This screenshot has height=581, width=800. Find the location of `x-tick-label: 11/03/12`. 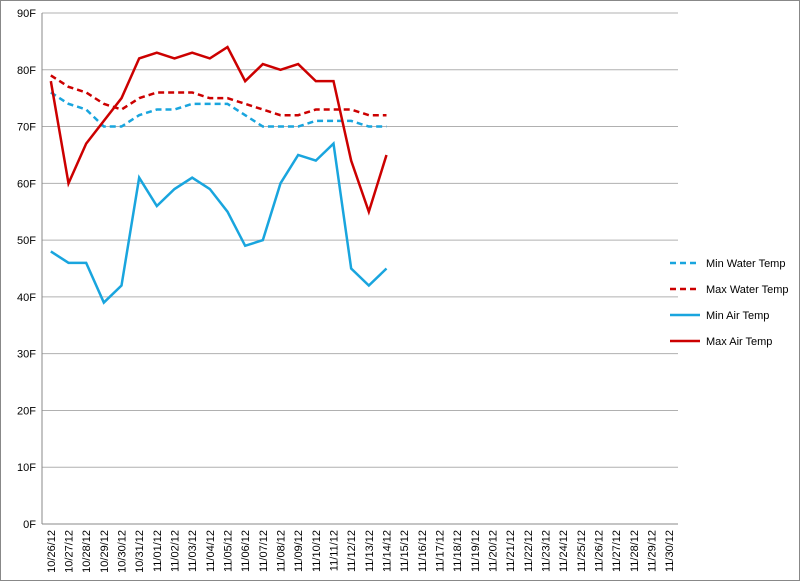

x-tick-label: 11/03/12 is located at coordinates (193, 551).